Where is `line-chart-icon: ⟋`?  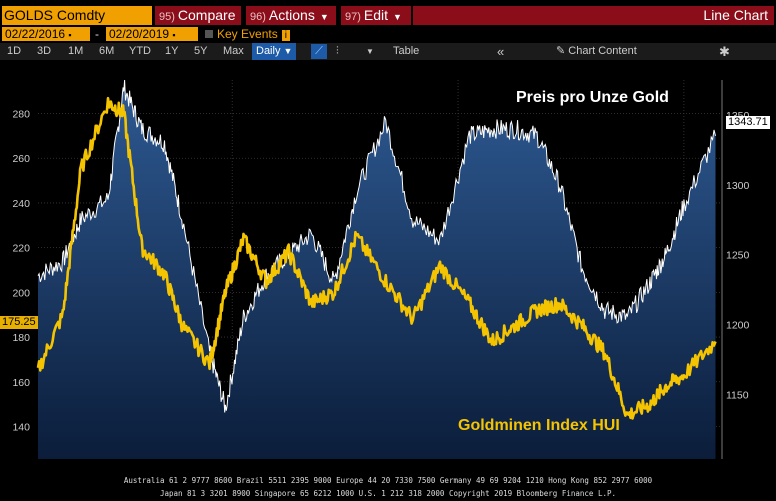 line-chart-icon: ⟋ is located at coordinates (319, 51).